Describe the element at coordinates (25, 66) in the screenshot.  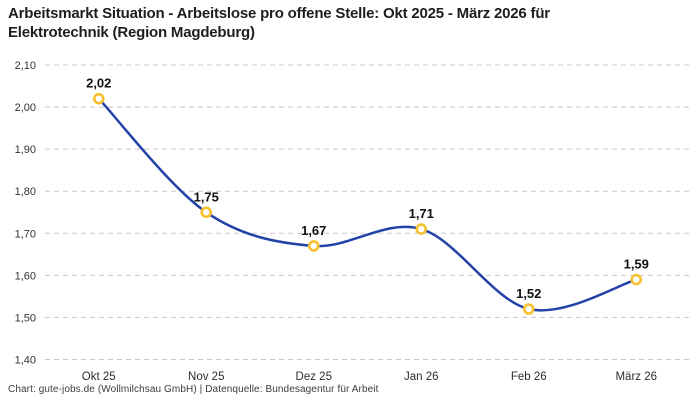
I see `y-axis-tick: 2,10` at that location.